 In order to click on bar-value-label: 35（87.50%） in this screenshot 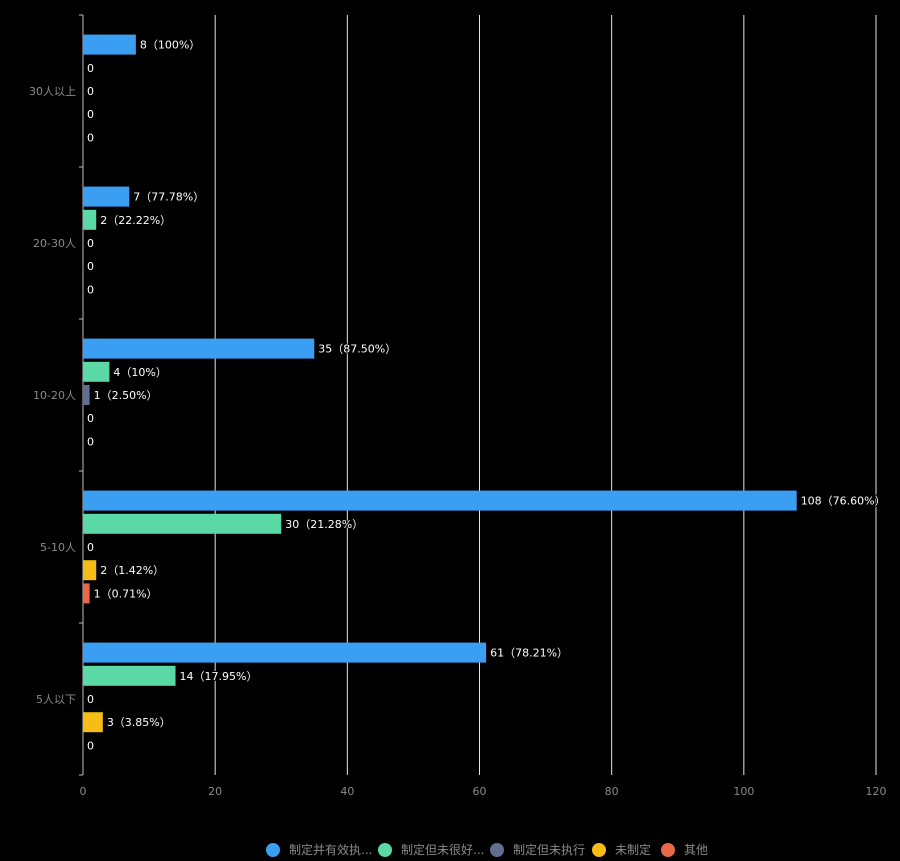, I will do `click(357, 349)`.